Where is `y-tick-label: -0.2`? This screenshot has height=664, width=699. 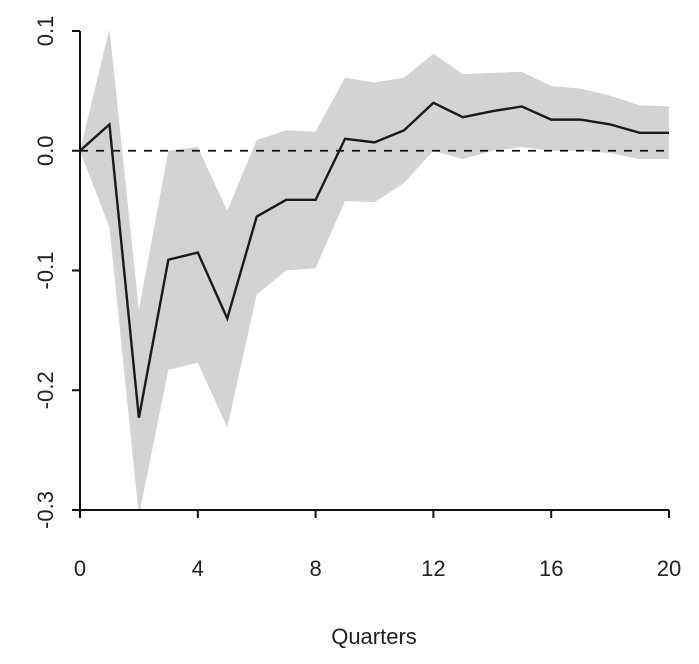
y-tick-label: -0.2 is located at coordinates (45, 390).